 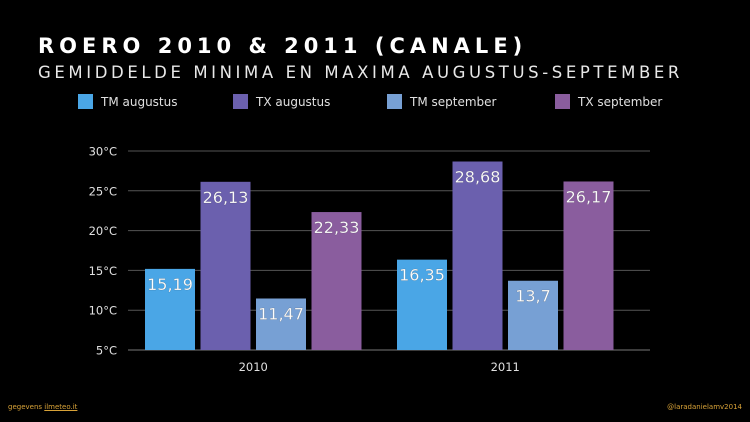 I want to click on legend-item-tm-september: TM september, so click(x=441, y=101).